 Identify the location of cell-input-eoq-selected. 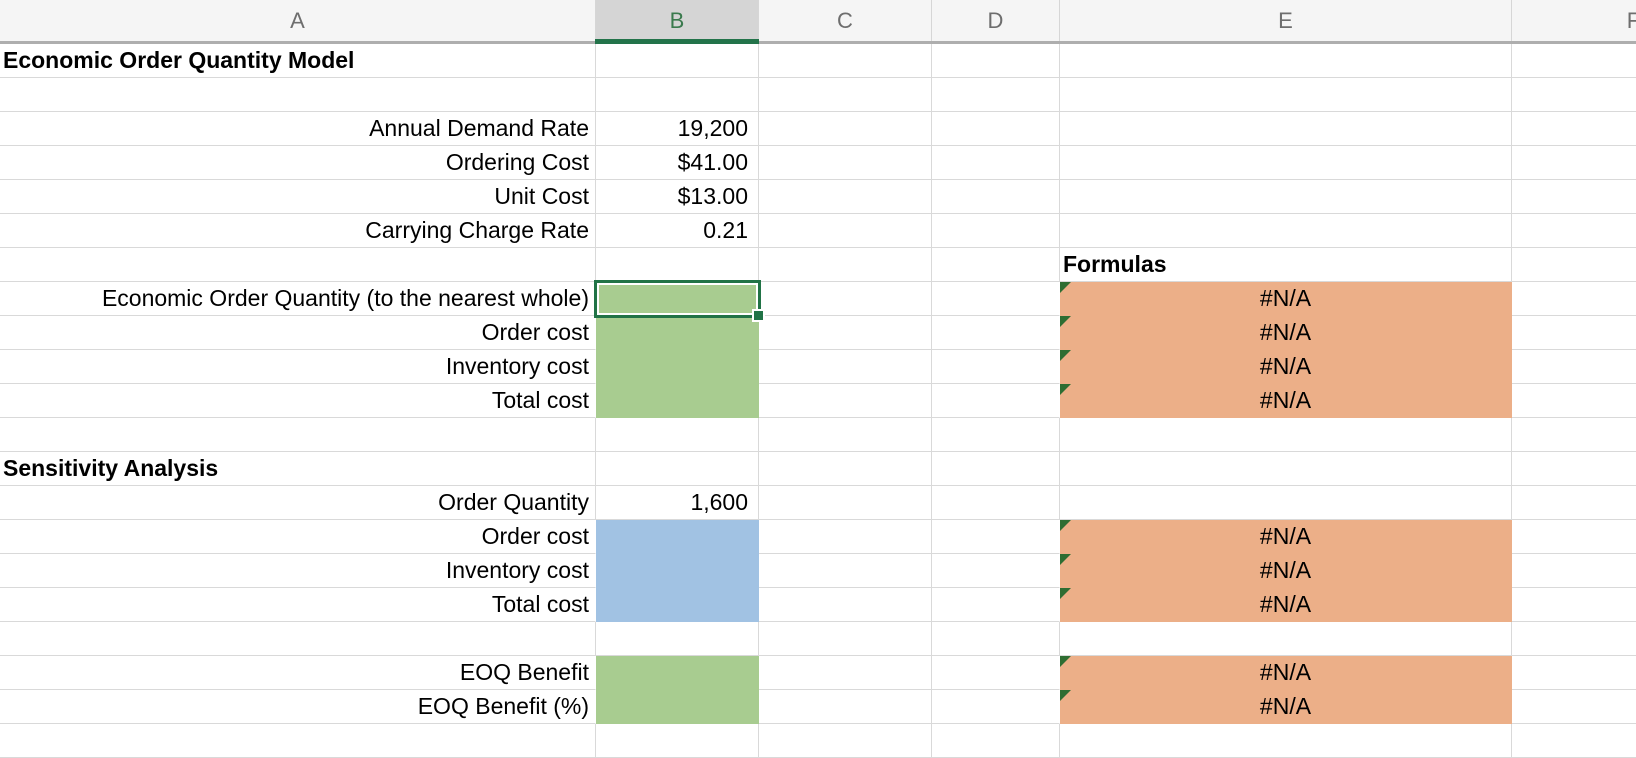
(677, 299).